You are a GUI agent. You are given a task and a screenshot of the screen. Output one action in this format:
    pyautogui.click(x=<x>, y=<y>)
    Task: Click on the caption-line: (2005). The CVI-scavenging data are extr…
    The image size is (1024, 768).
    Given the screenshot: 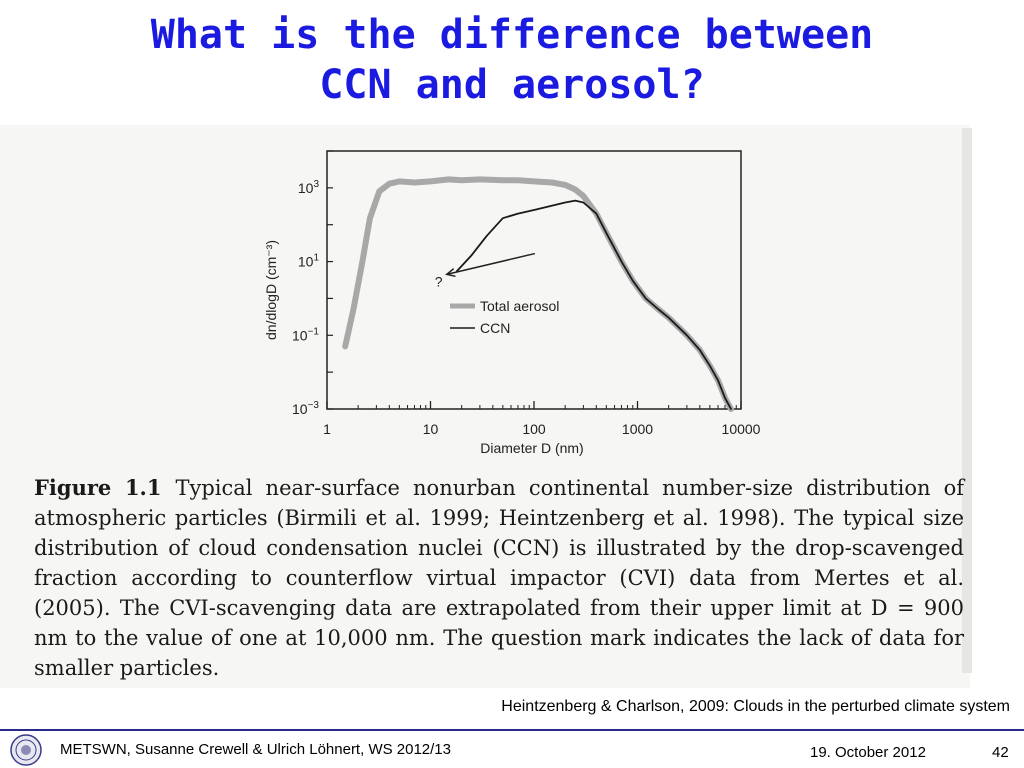 What is the action you would take?
    pyautogui.click(x=499, y=608)
    